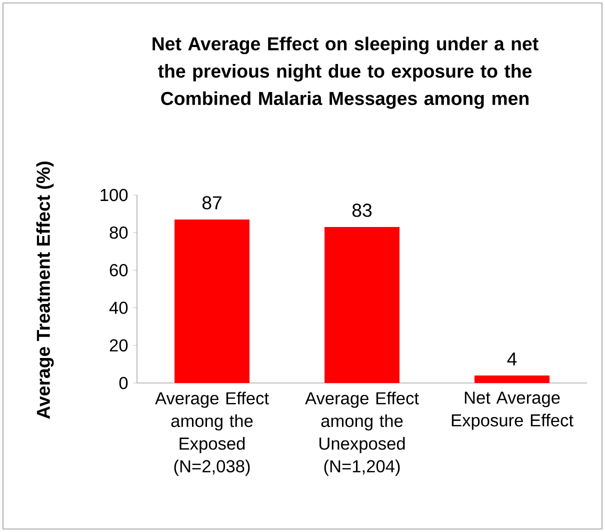  Describe the element at coordinates (212, 434) in the screenshot. I see `x-tick-label: Average Effect among the Exposed (N=2,038)` at that location.